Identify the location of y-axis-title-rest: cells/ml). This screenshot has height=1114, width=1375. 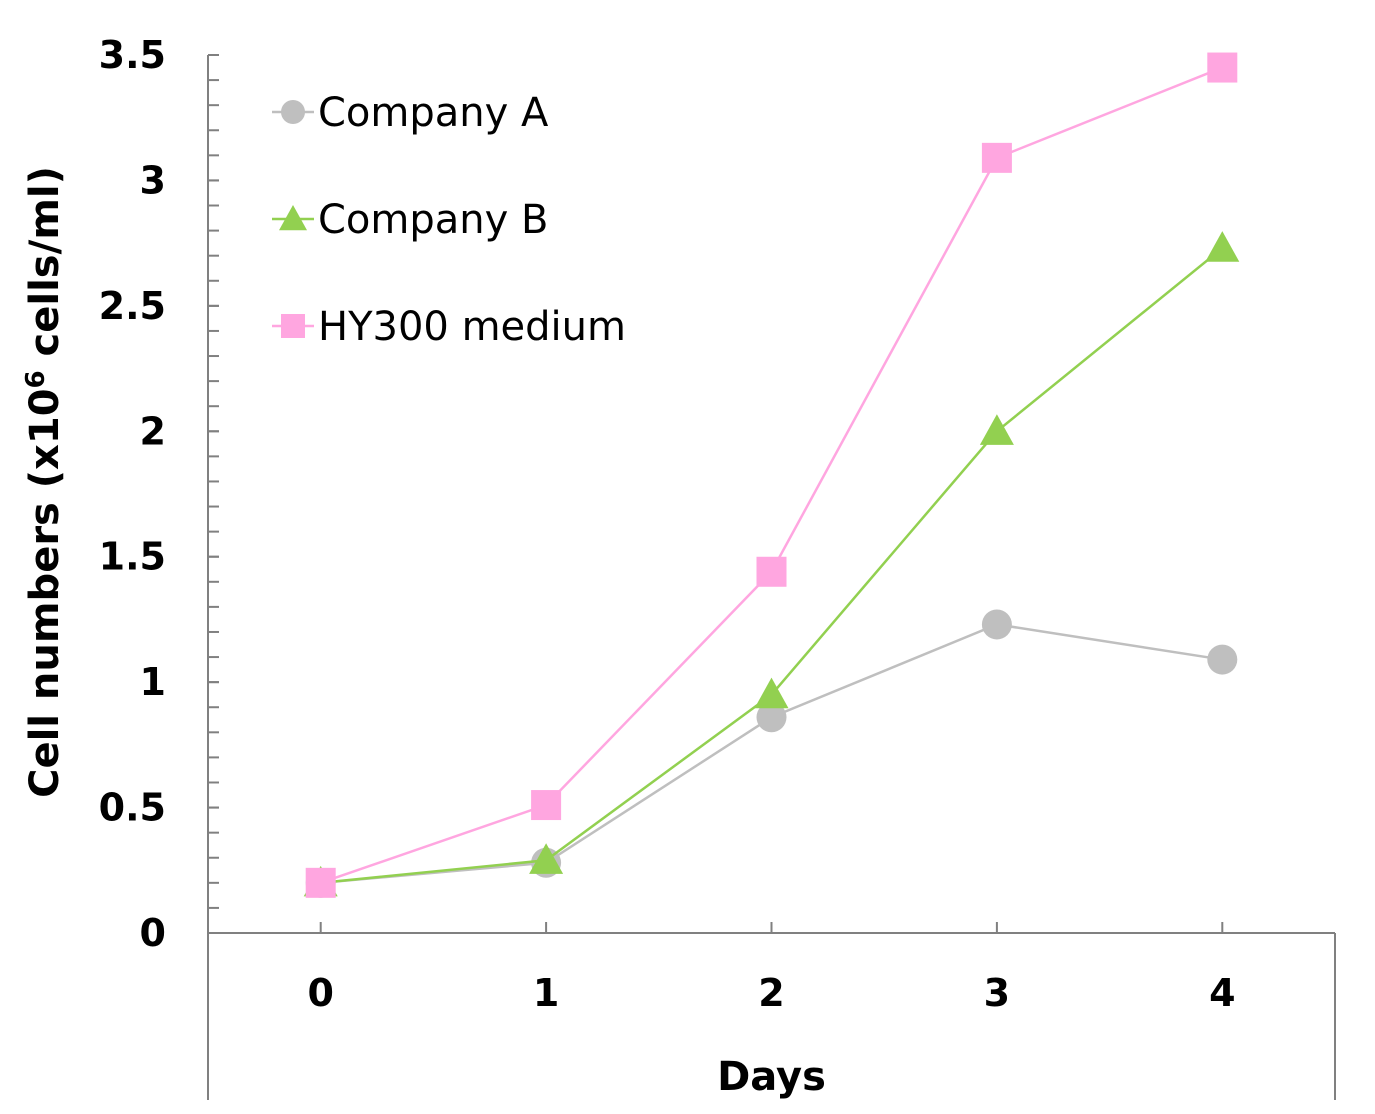
(45, 268).